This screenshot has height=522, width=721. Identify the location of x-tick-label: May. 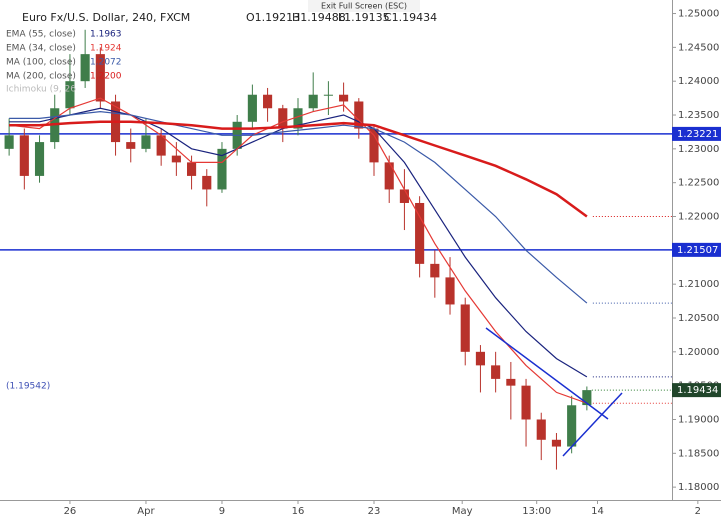
(462, 511).